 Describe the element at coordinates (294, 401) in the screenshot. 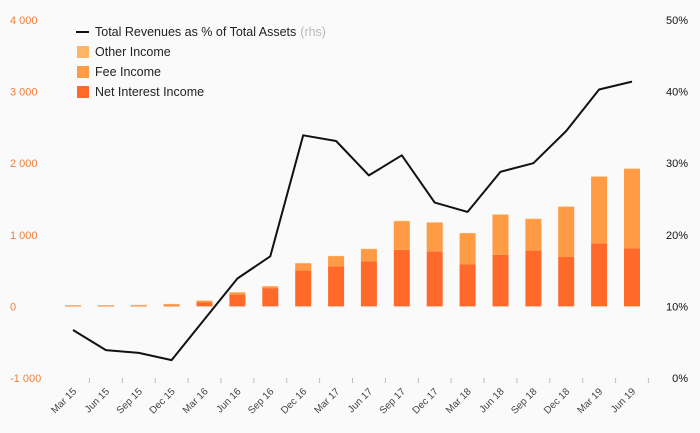

I see `x-tick-label: Dec 16` at that location.